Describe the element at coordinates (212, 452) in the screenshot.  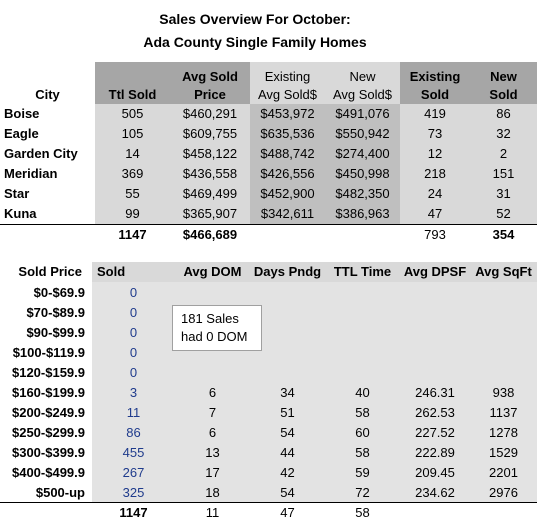
I see `cell-value: 13` at that location.